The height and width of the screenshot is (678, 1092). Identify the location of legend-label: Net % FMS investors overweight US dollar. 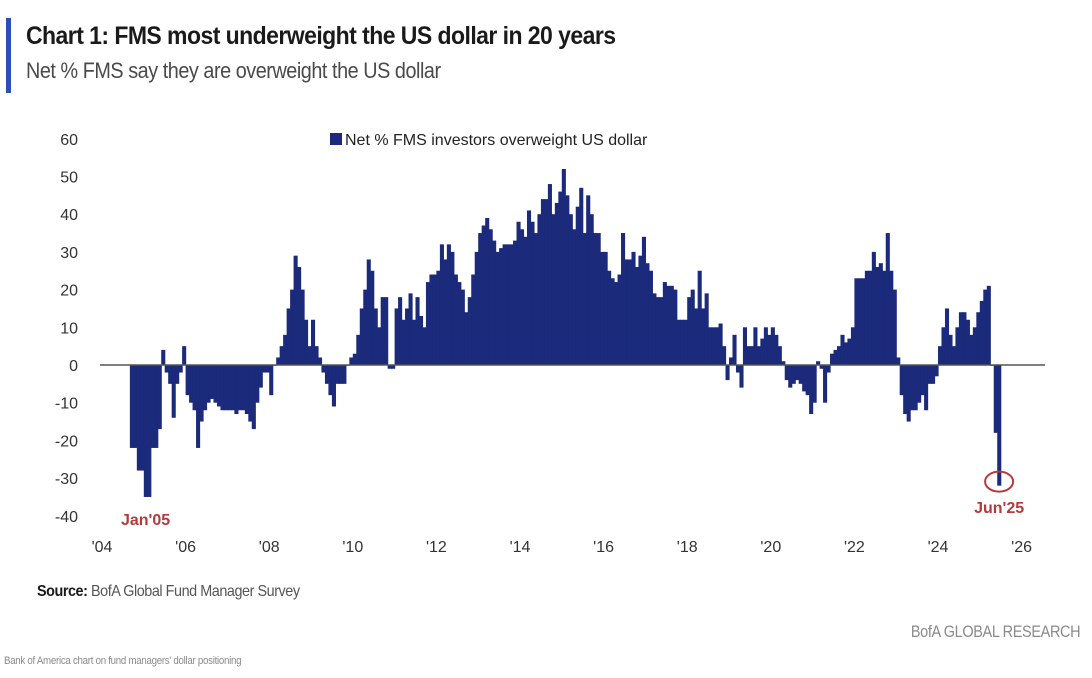
(496, 140).